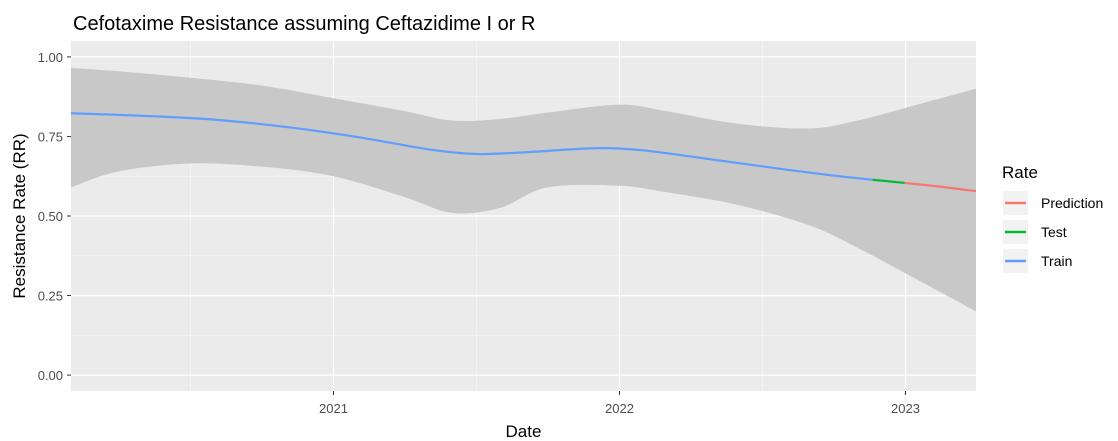 The width and height of the screenshot is (1118, 441). I want to click on legend-items: Prediction Test Train, so click(1053, 232).